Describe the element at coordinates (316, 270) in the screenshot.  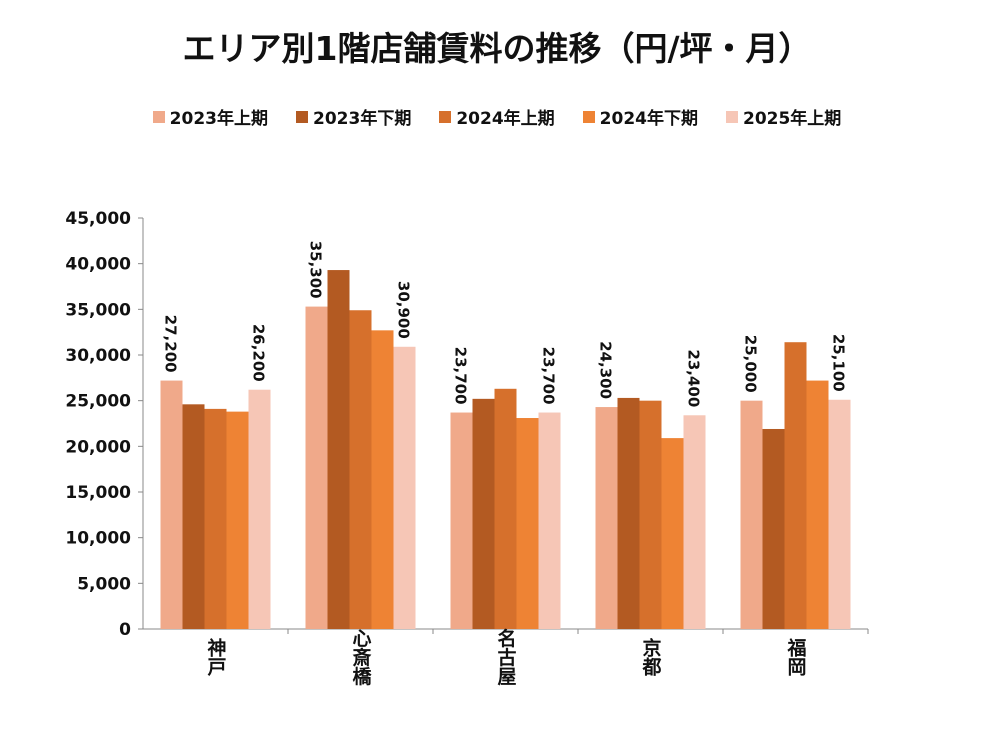
I see `data-label: 35,300` at that location.